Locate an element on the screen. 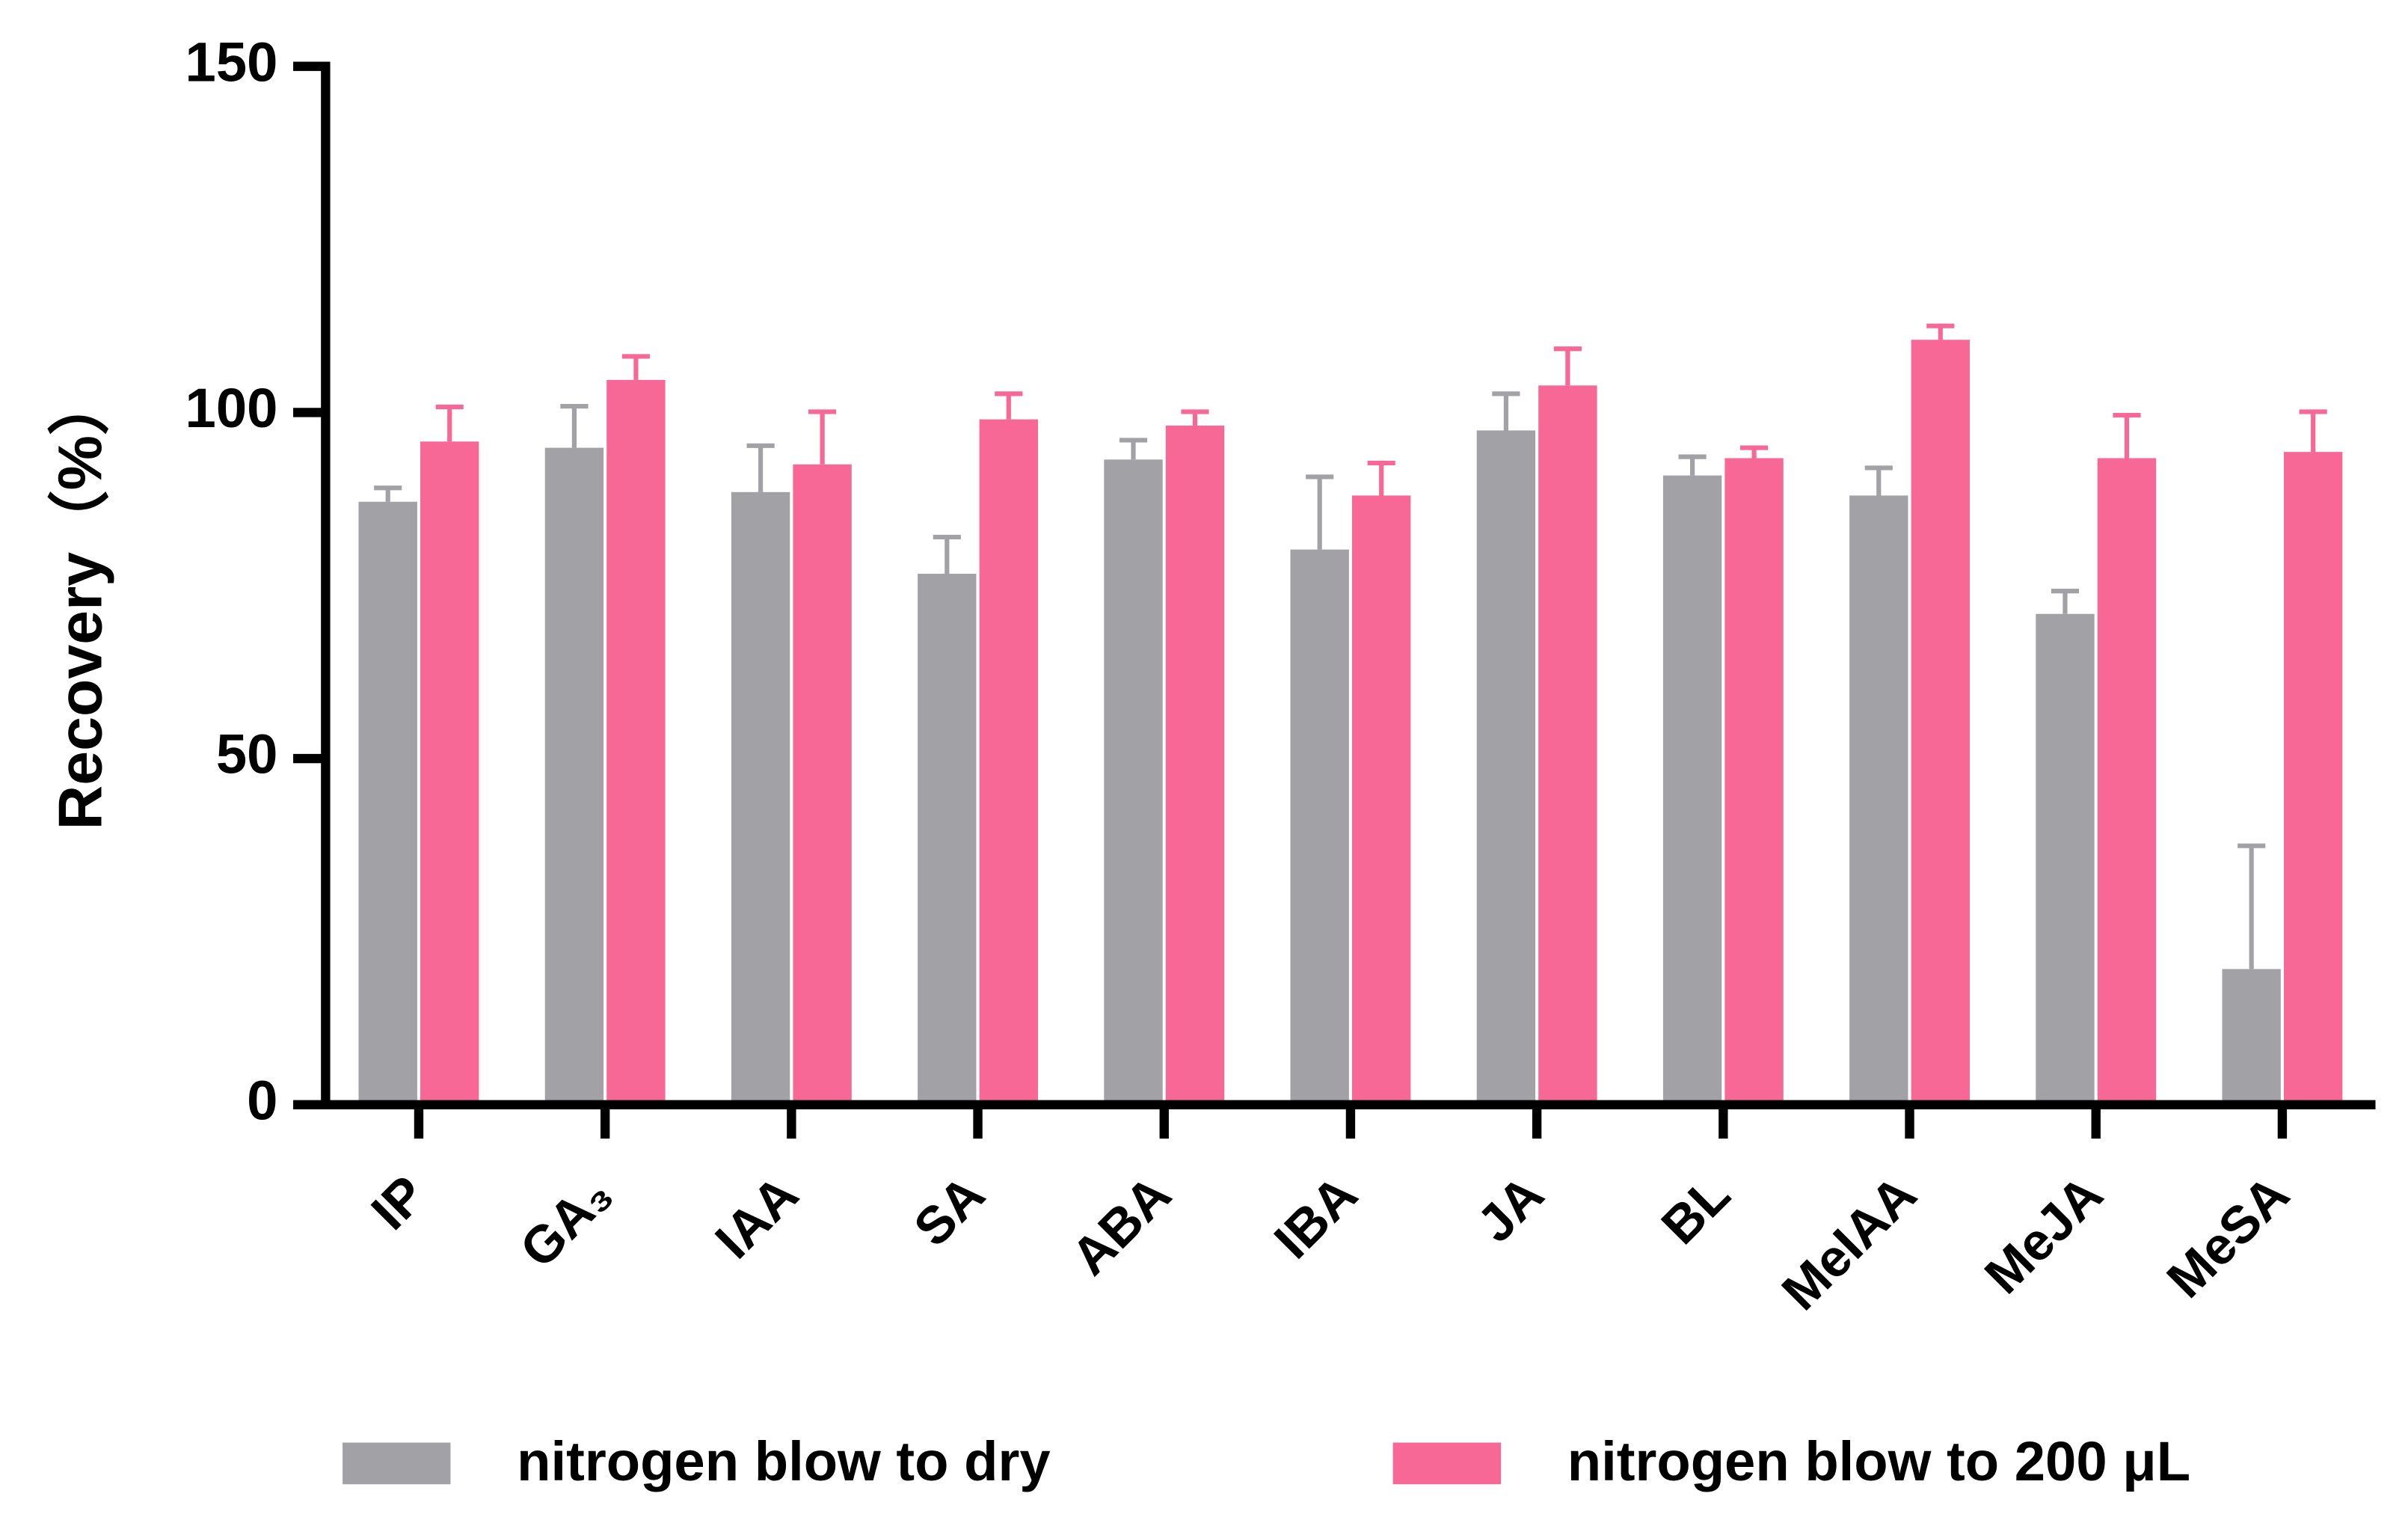  x-tick-label: SA is located at coordinates (949, 1211).